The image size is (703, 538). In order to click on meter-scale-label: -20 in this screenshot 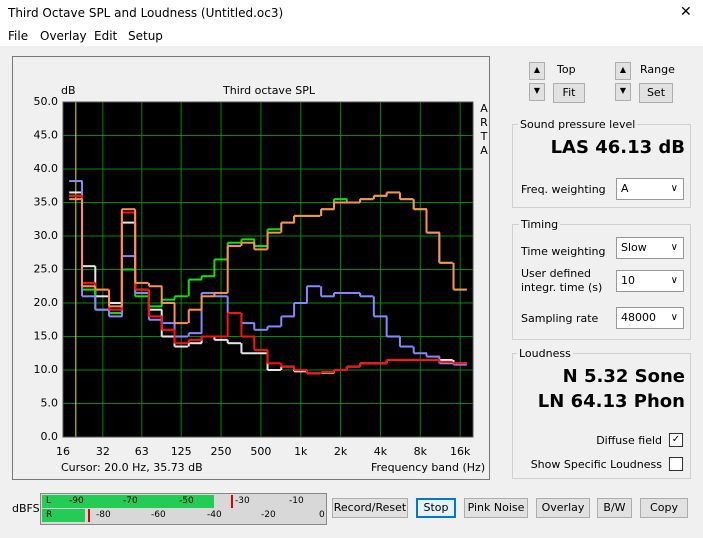, I will do `click(268, 515)`.